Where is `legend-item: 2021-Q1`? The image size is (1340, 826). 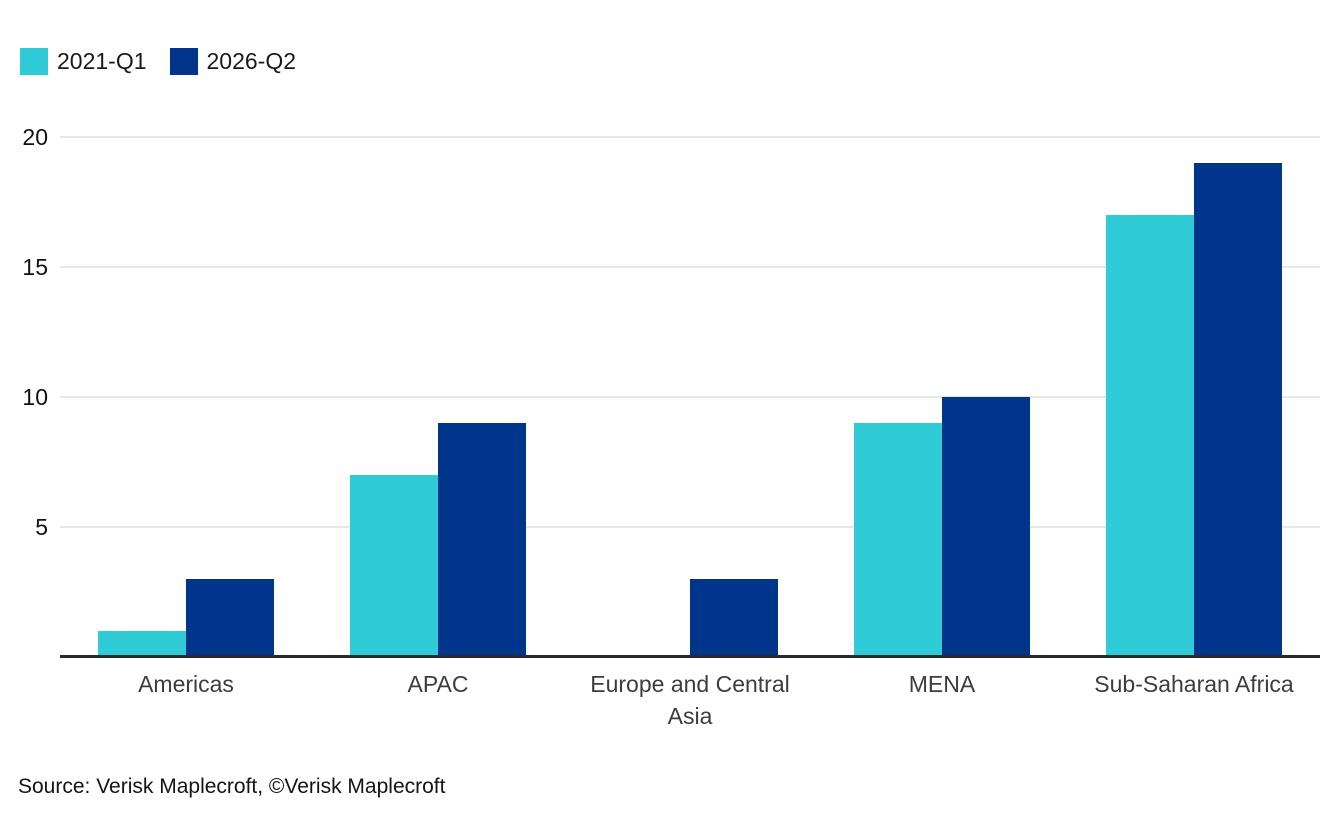
legend-item: 2021-Q1 is located at coordinates (83, 61).